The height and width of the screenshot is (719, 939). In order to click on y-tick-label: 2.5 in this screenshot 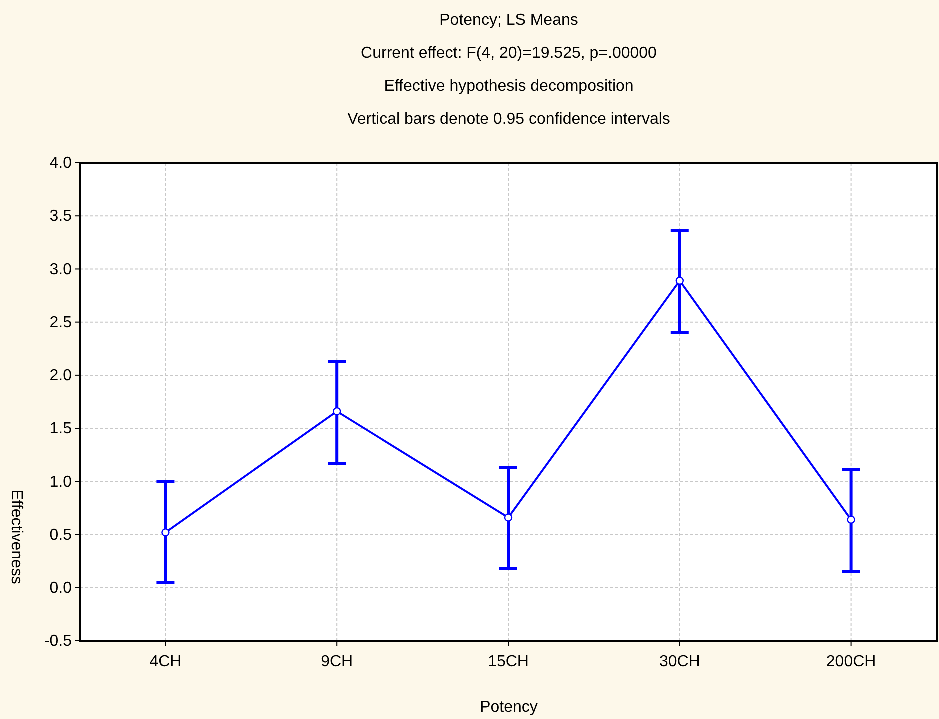, I will do `click(61, 323)`.